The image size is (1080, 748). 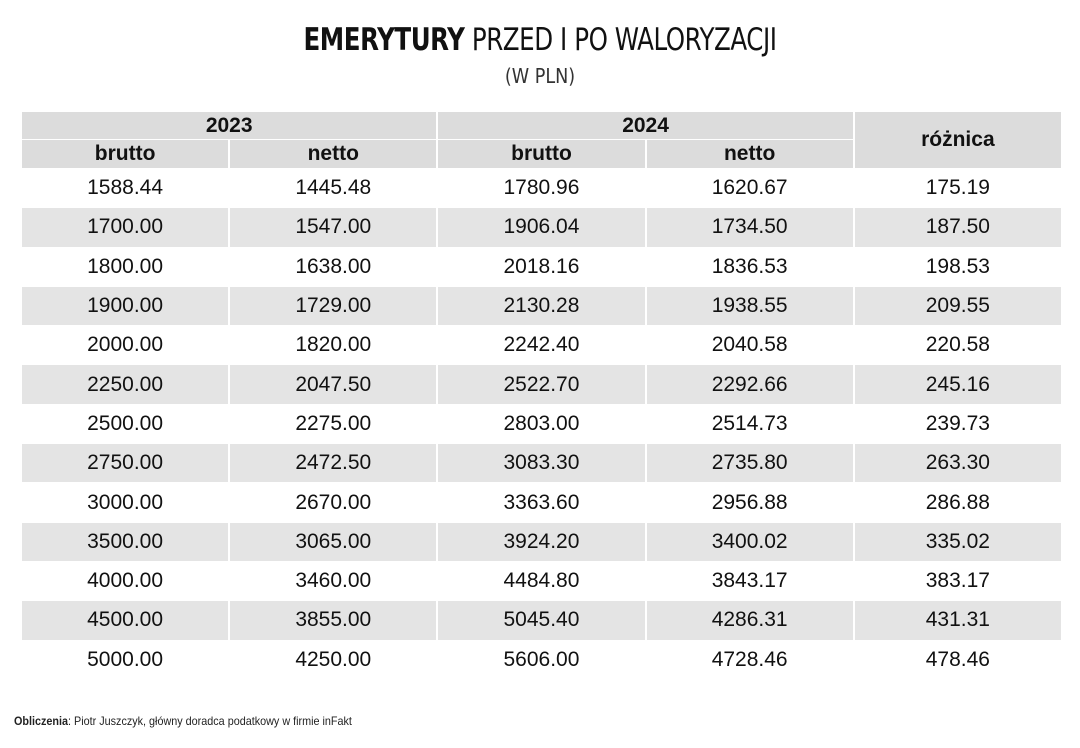 I want to click on table-row: 1800.00 1638.00 2018.16 1836.53 198.53, so click(x=541, y=267).